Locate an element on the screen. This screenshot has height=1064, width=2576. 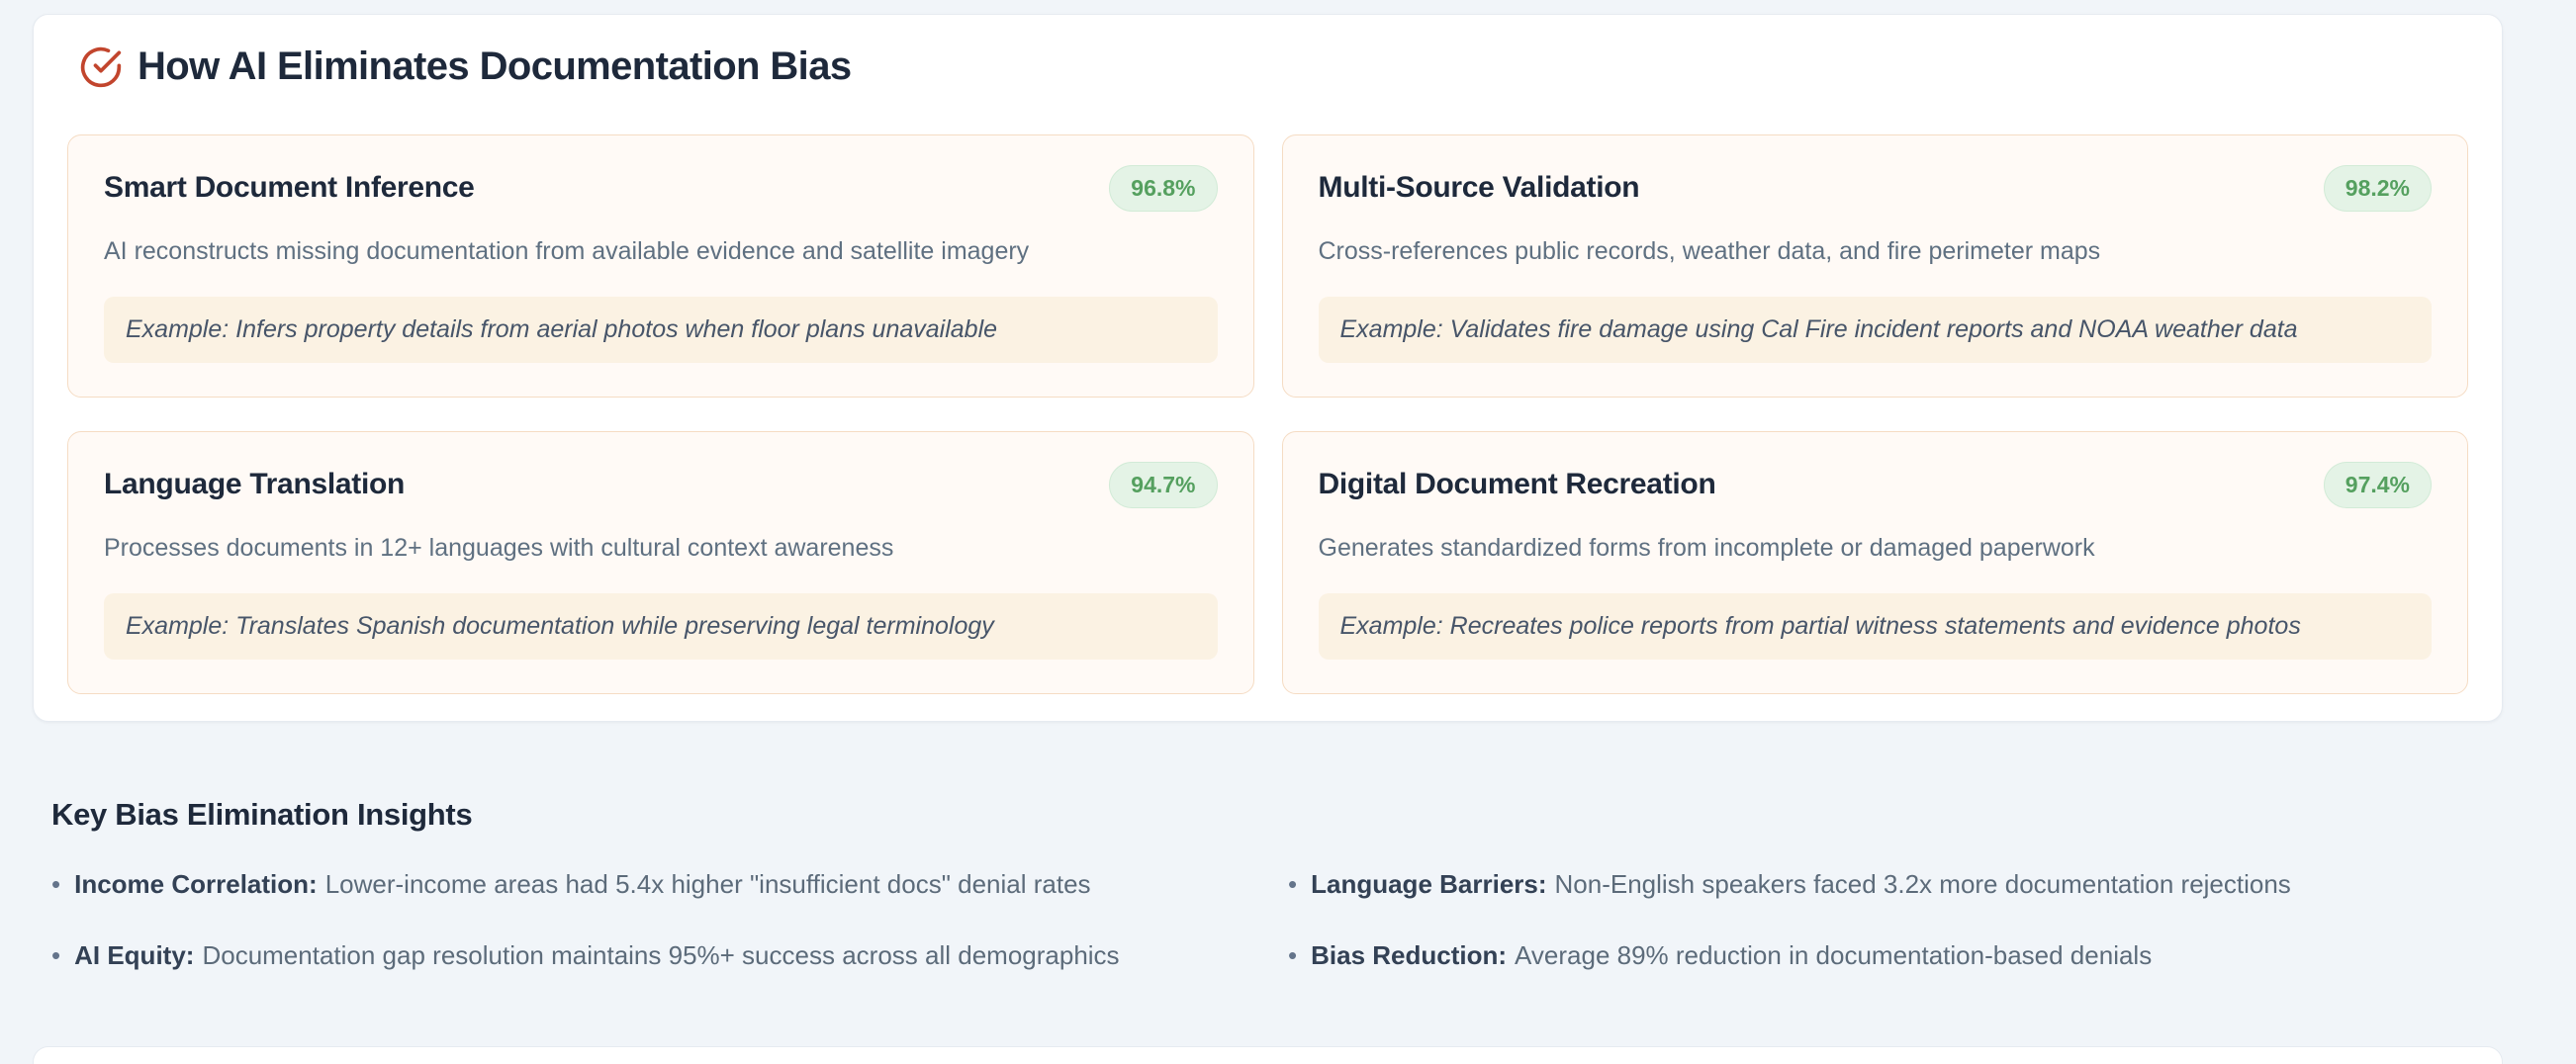
card-title: Language Translation is located at coordinates (255, 483).